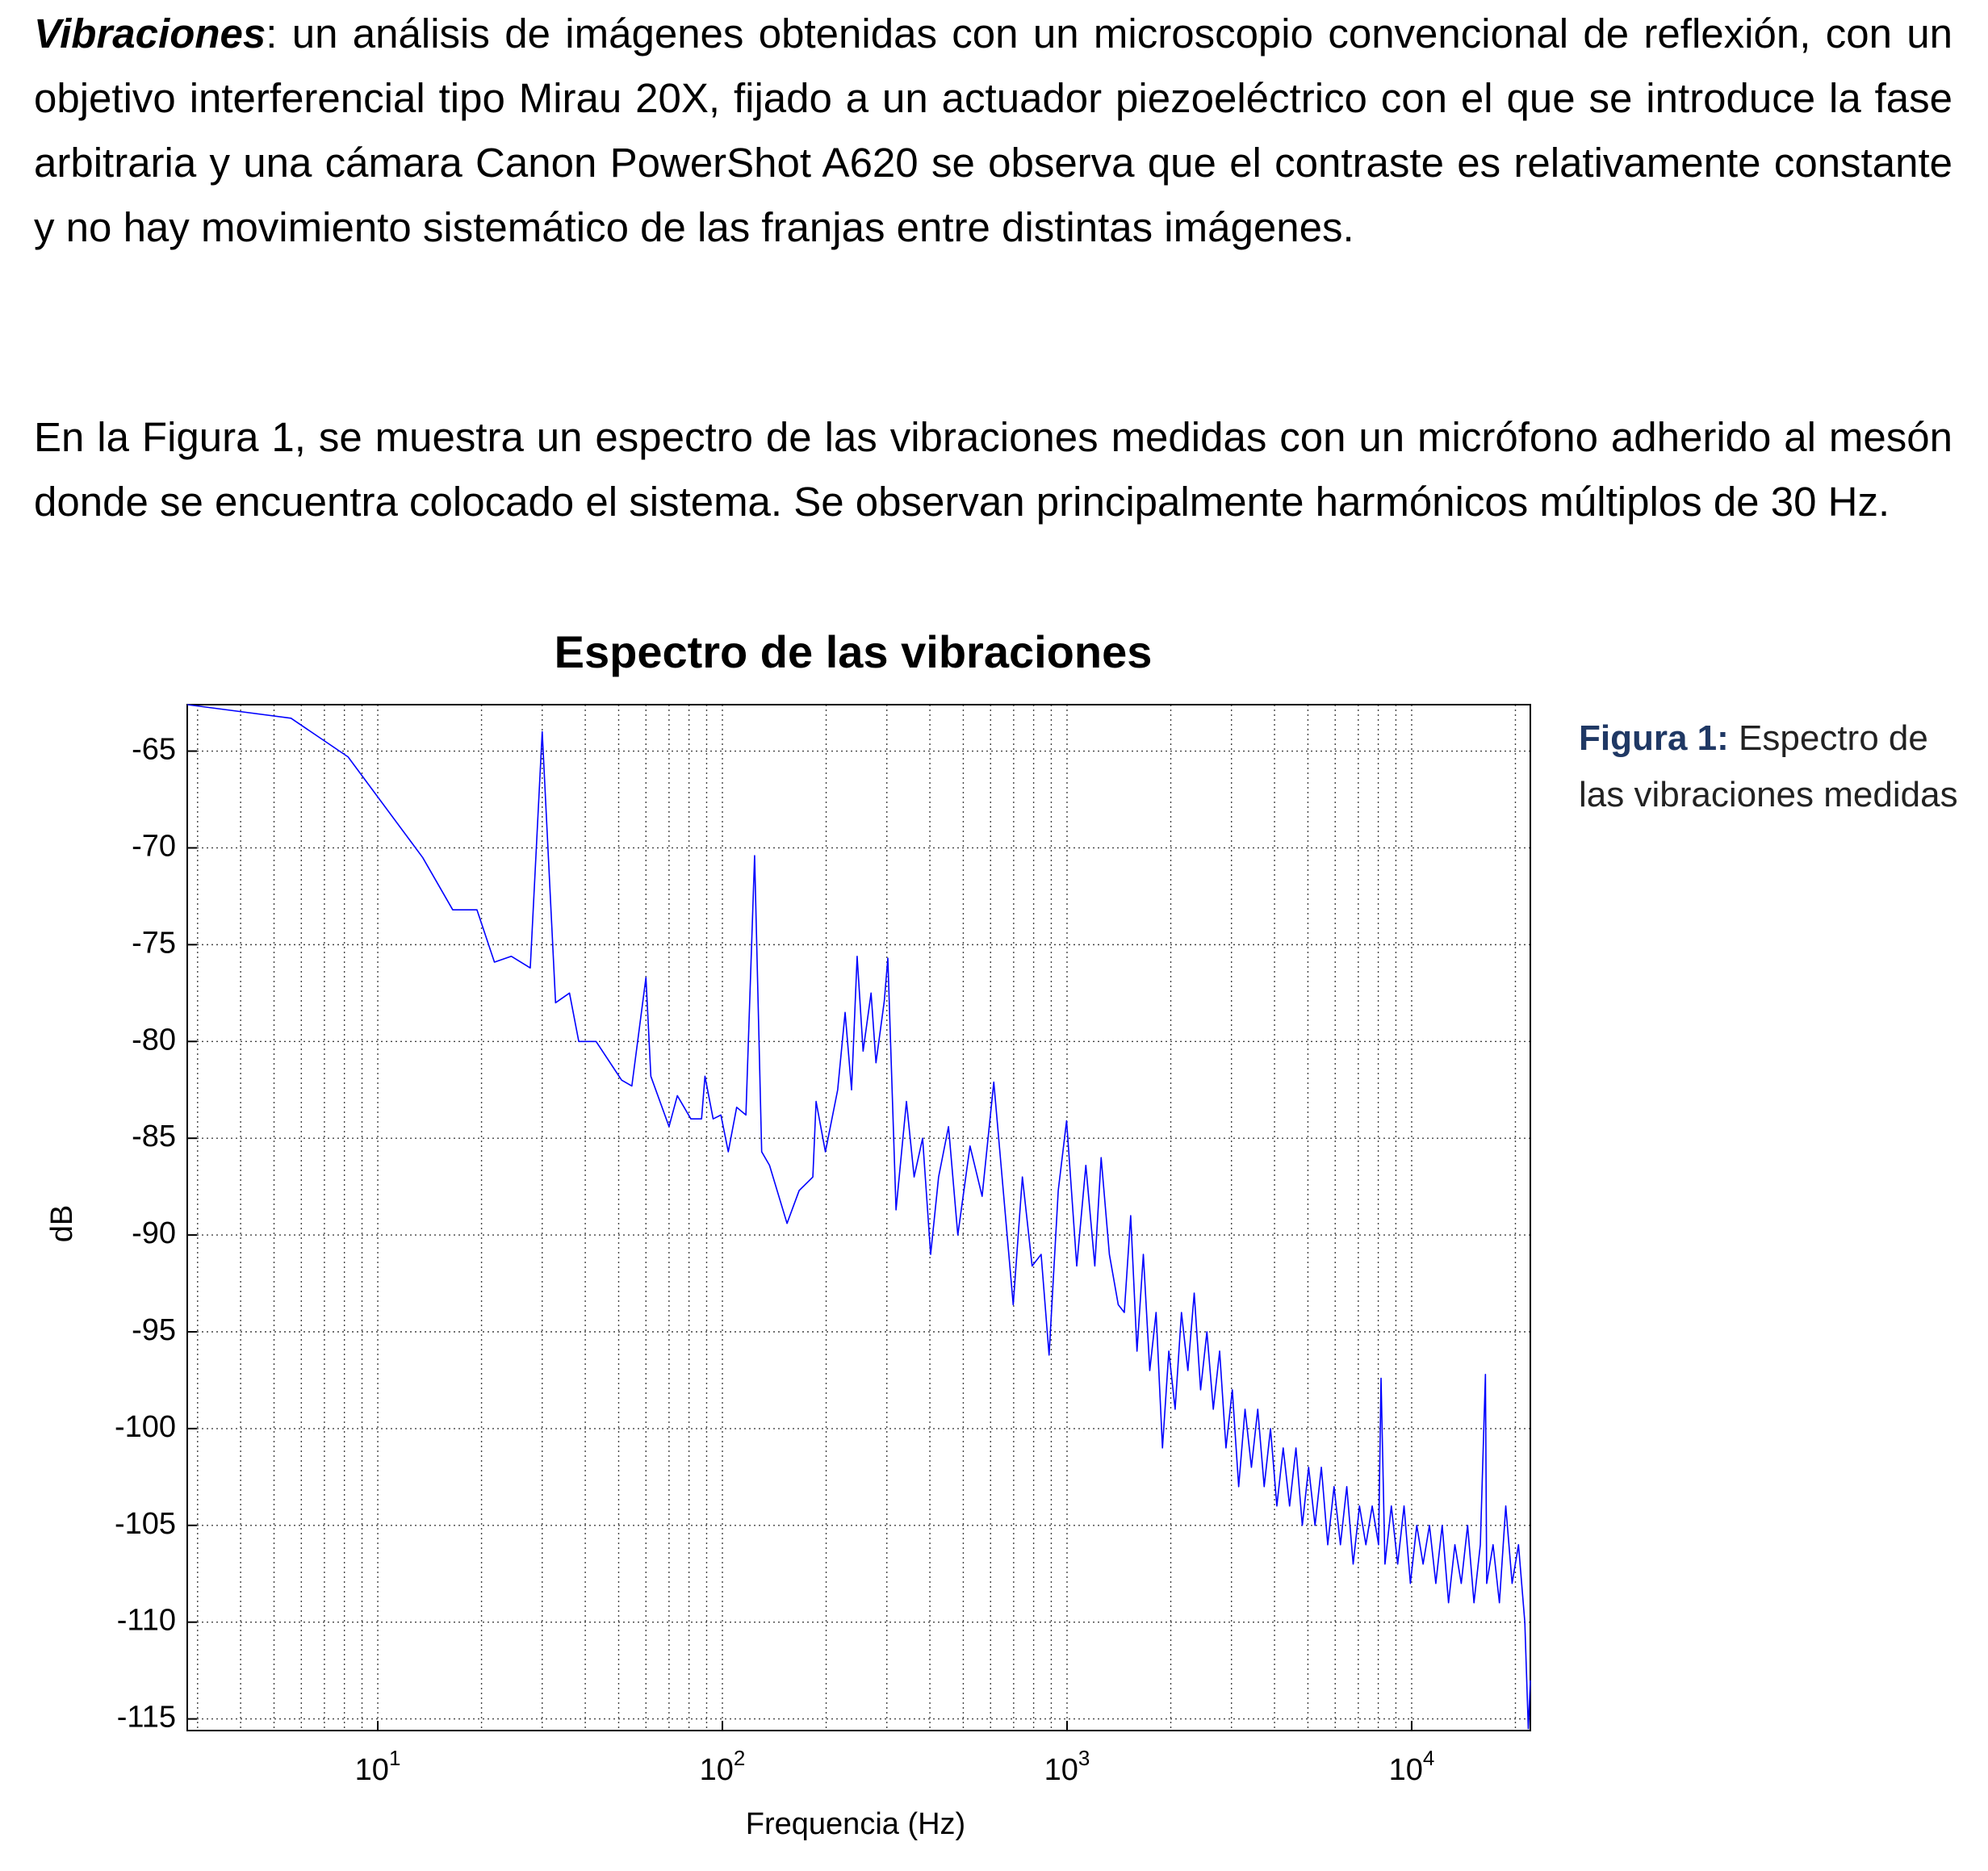 This screenshot has width=1988, height=1871. What do you see at coordinates (147, 1718) in the screenshot?
I see `y-tick-label: -115` at bounding box center [147, 1718].